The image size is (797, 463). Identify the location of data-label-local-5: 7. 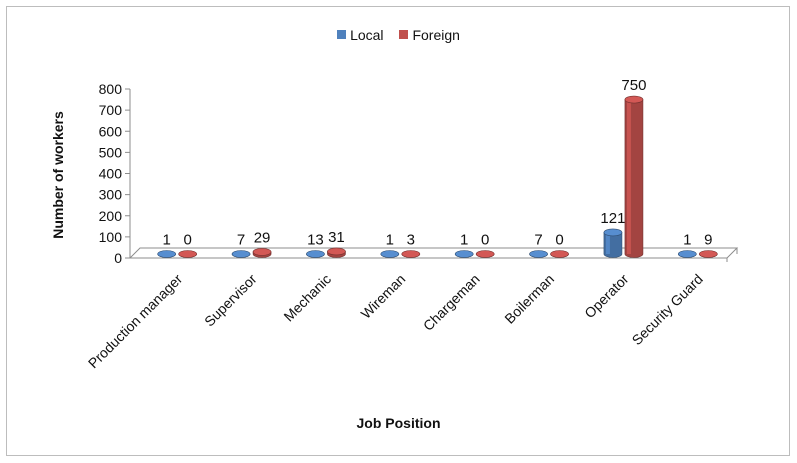
(538, 240).